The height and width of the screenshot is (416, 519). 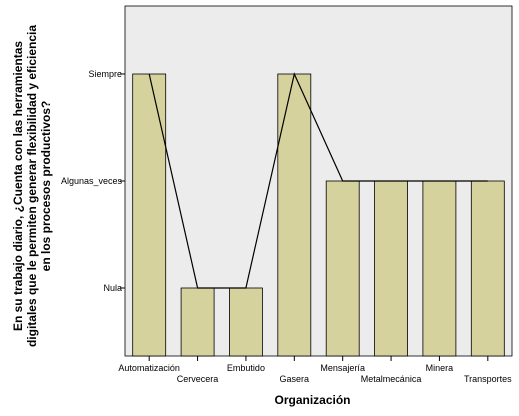 What do you see at coordinates (149, 368) in the screenshot?
I see `x-tick-label-0: Automatización` at bounding box center [149, 368].